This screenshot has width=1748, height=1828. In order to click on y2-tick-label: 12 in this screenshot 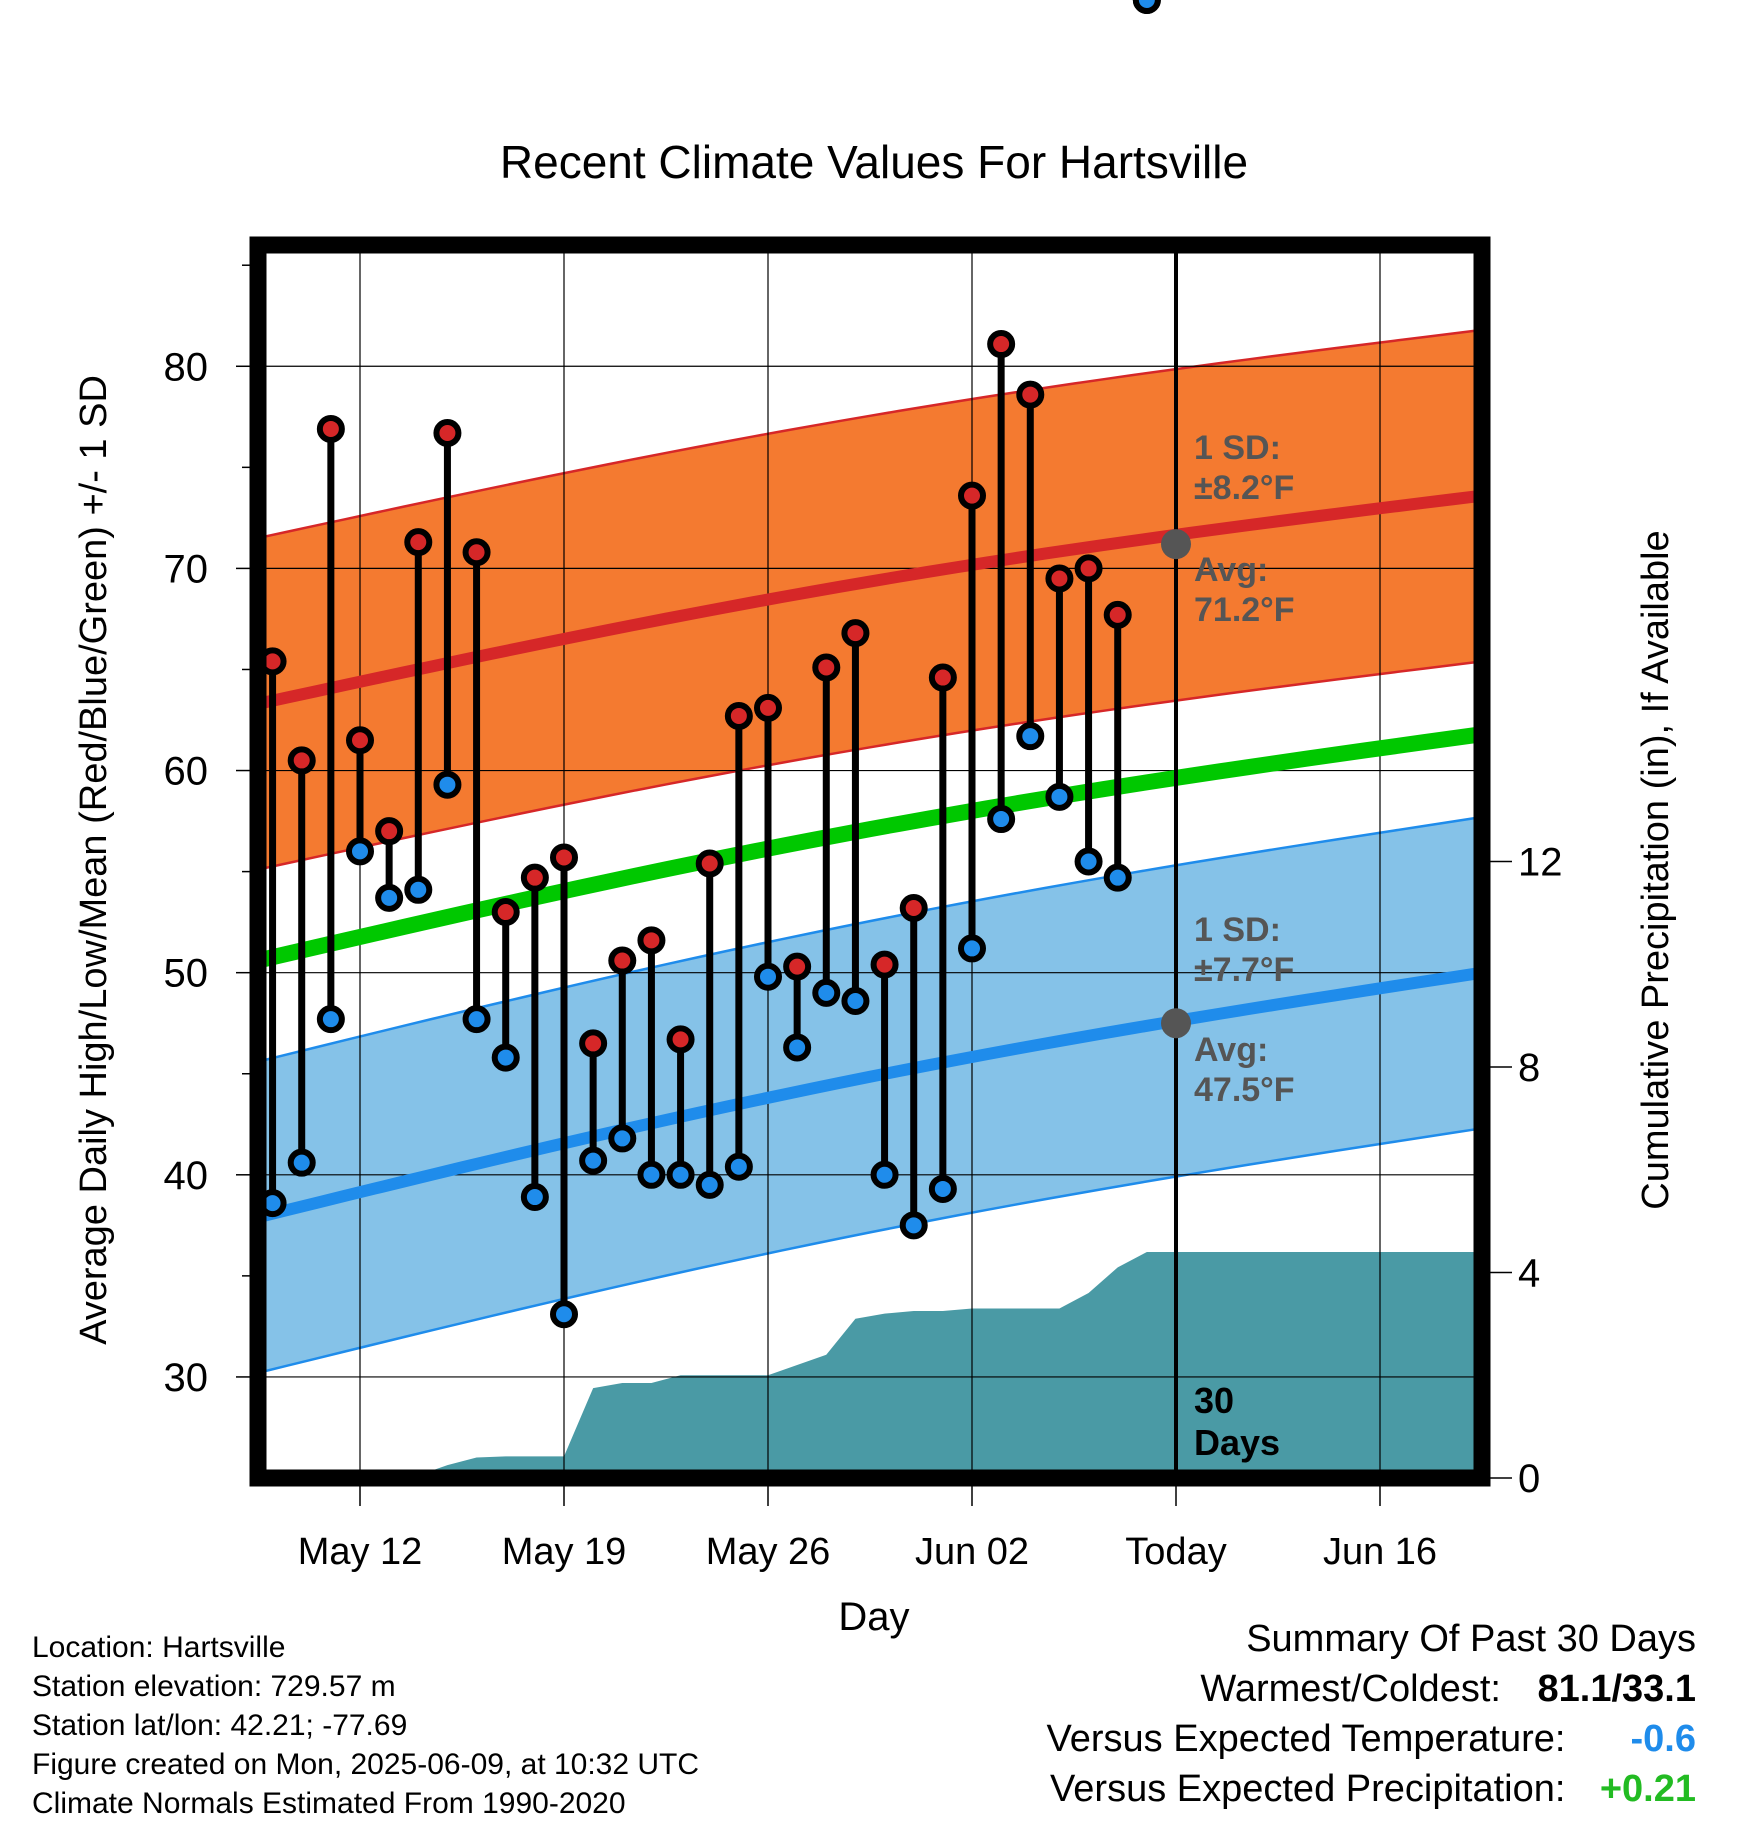, I will do `click(1540, 863)`.